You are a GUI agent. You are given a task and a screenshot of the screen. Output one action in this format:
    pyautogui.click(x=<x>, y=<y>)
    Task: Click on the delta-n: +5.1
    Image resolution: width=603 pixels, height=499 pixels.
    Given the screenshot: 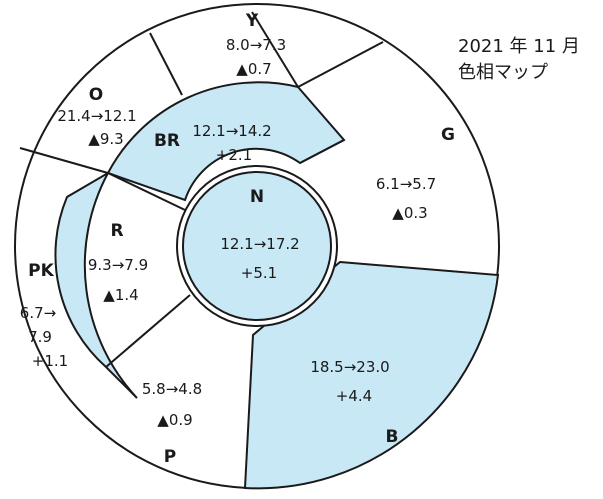 What is the action you would take?
    pyautogui.click(x=259, y=273)
    